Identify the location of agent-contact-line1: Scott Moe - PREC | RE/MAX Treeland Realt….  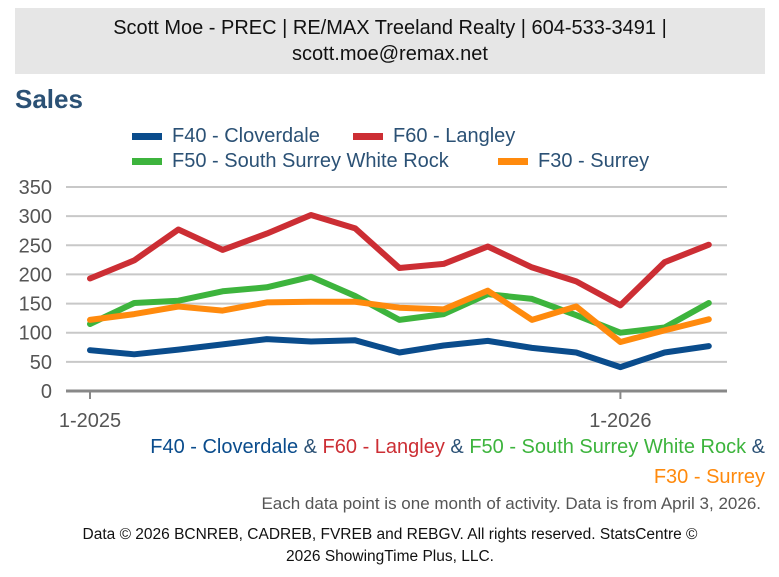
(390, 28).